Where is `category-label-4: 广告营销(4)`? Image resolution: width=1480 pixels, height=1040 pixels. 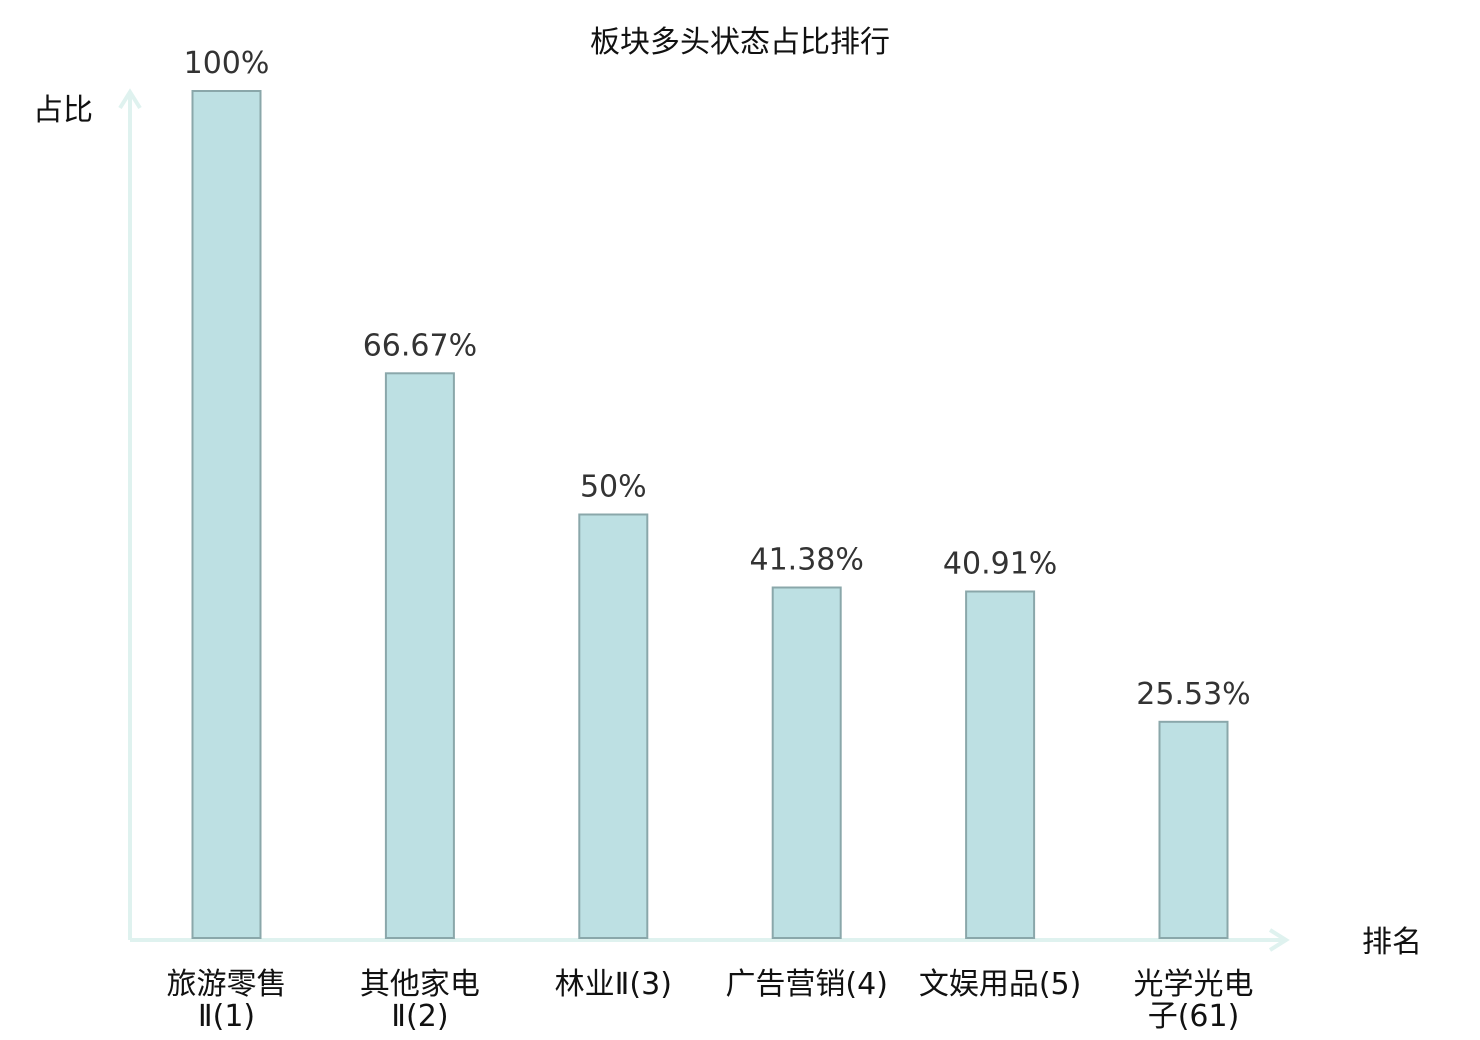
category-label-4: 广告营销(4) is located at coordinates (806, 984).